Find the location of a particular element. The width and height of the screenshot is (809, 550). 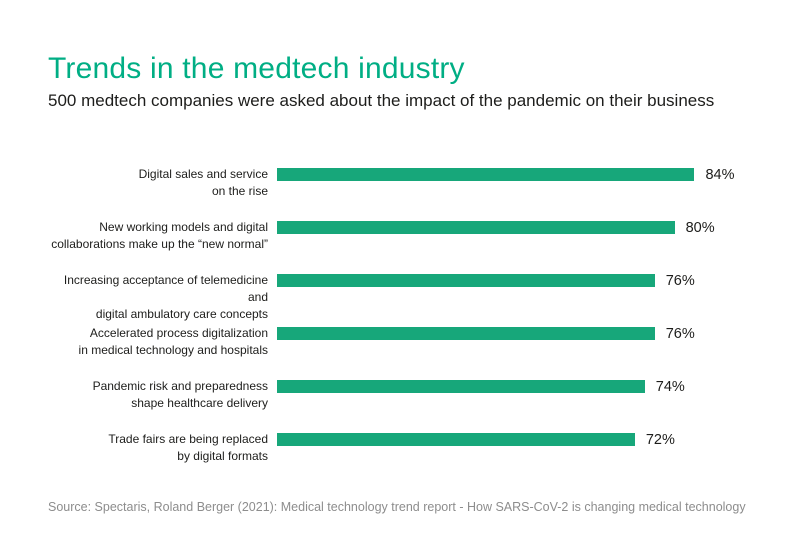

bar-track: 72% is located at coordinates (525, 439).